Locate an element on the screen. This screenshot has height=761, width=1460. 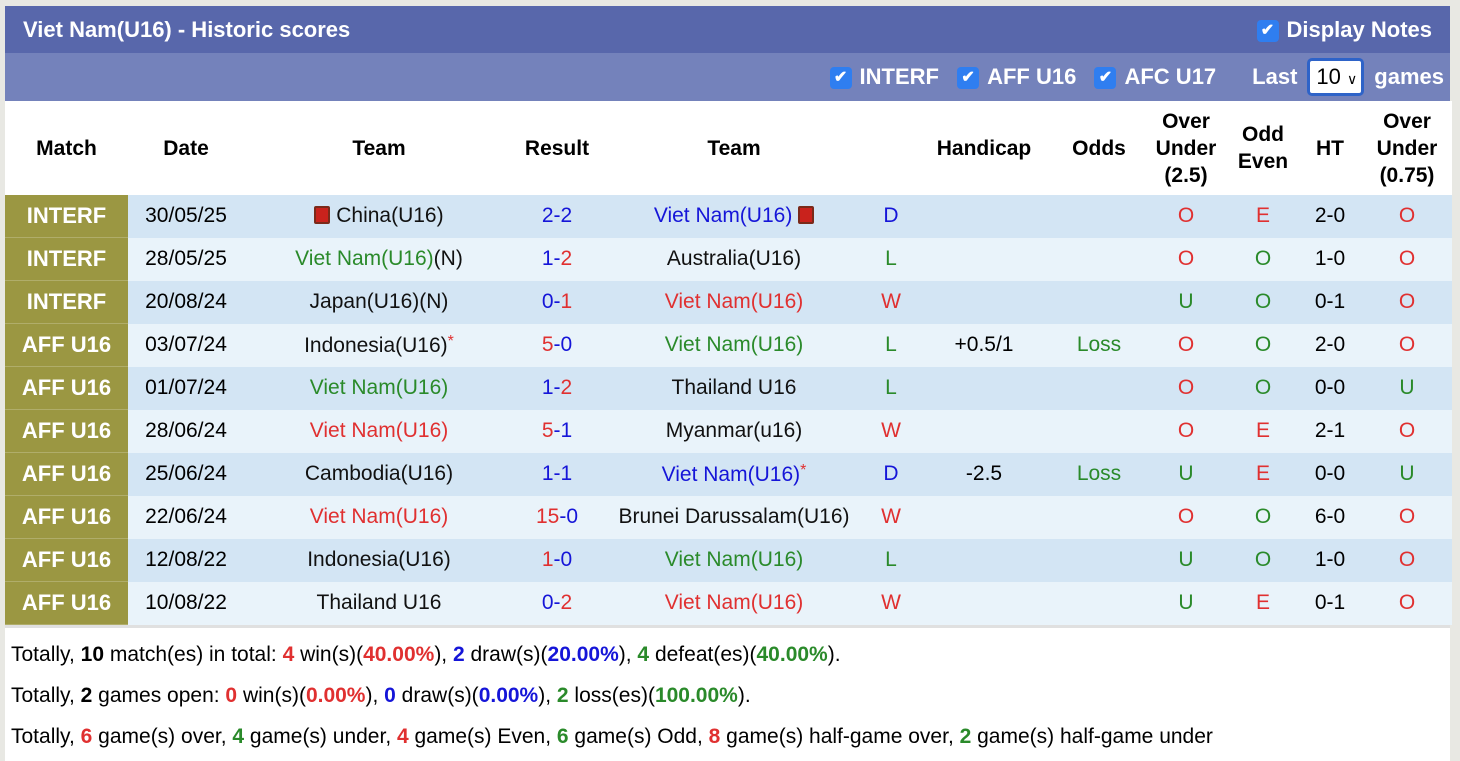
home-team-cell: Viet Nam(U16)(N) is located at coordinates (379, 259).